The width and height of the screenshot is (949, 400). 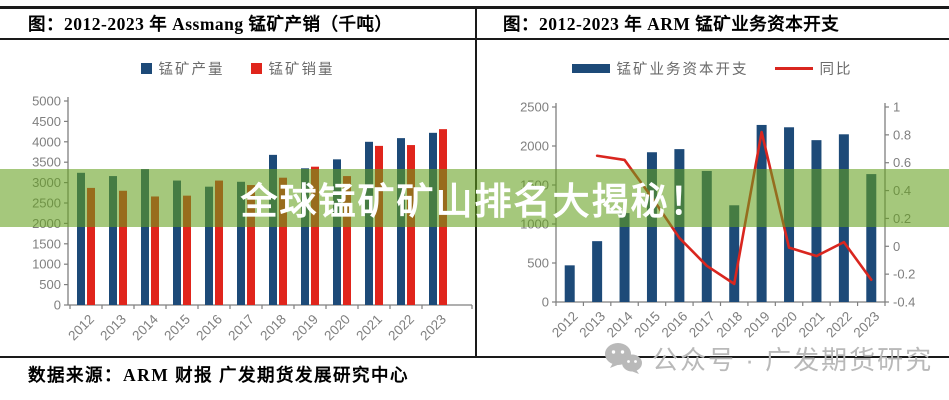 What do you see at coordinates (155, 250) in the screenshot?
I see `bar-sales-2014` at bounding box center [155, 250].